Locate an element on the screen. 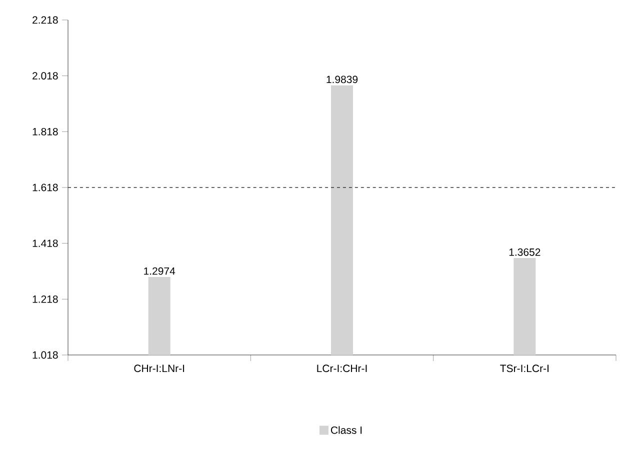 Image resolution: width=621 pixels, height=470 pixels. y-tick-label: 1.418 is located at coordinates (45, 244).